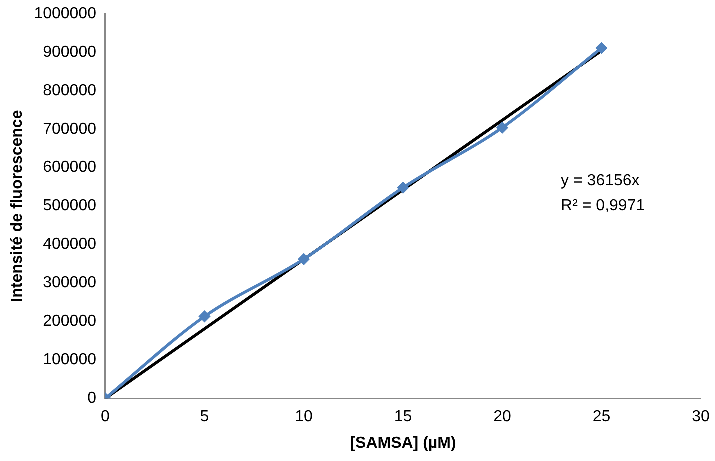 Image resolution: width=715 pixels, height=461 pixels. I want to click on annotation: R² = 0,9971, so click(603, 206).